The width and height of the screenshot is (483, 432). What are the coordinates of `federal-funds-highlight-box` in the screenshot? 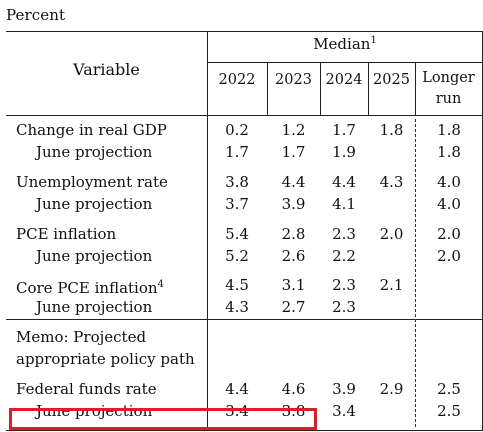 It's located at (163, 419).